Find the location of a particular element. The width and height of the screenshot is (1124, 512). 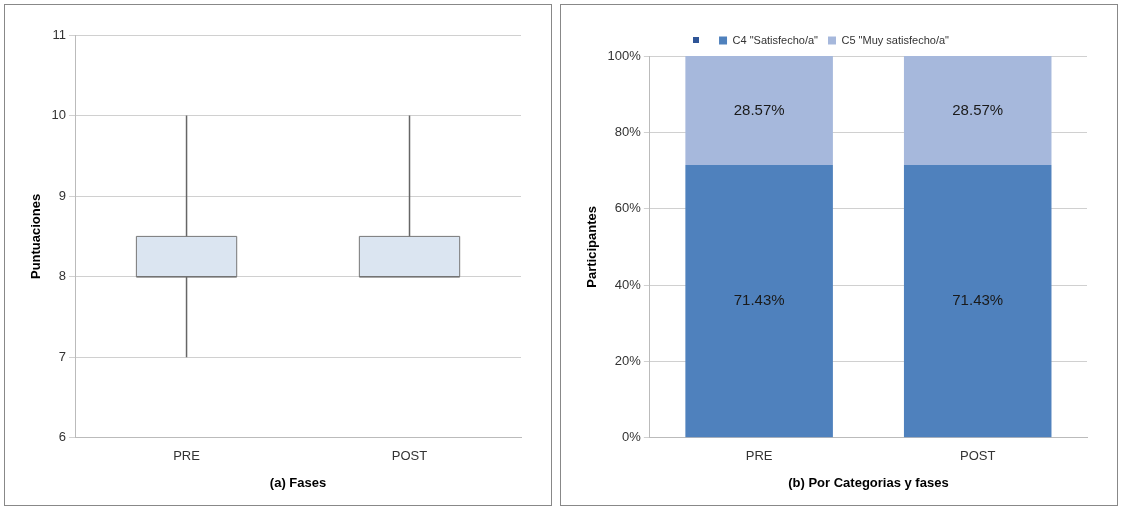

y-tick-label: 10 is located at coordinates (59, 115).